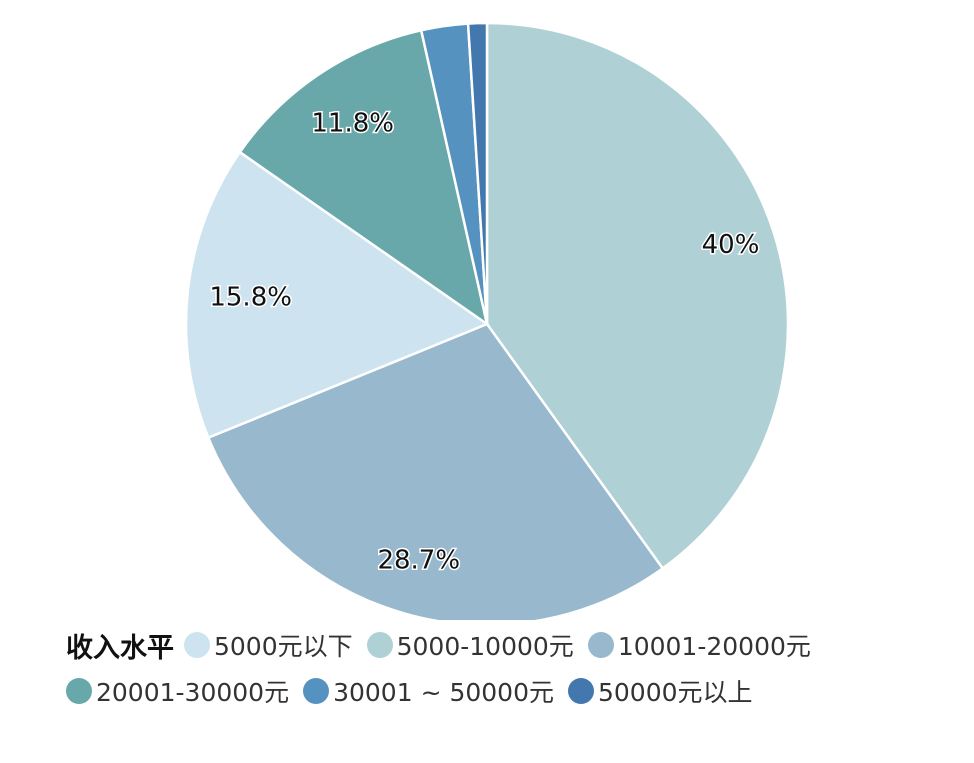  Describe the element at coordinates (714, 646) in the screenshot. I see `legend-label: 10001-20000元` at that location.